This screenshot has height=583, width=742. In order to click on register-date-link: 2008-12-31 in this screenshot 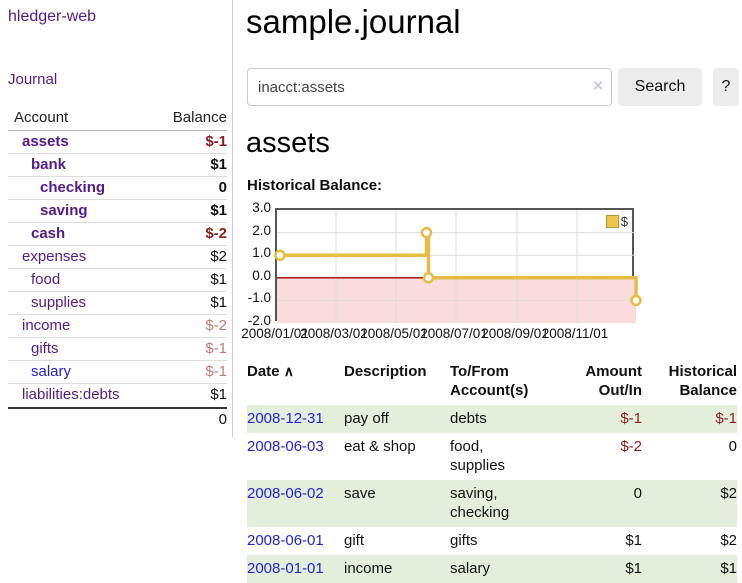, I will do `click(285, 418)`.